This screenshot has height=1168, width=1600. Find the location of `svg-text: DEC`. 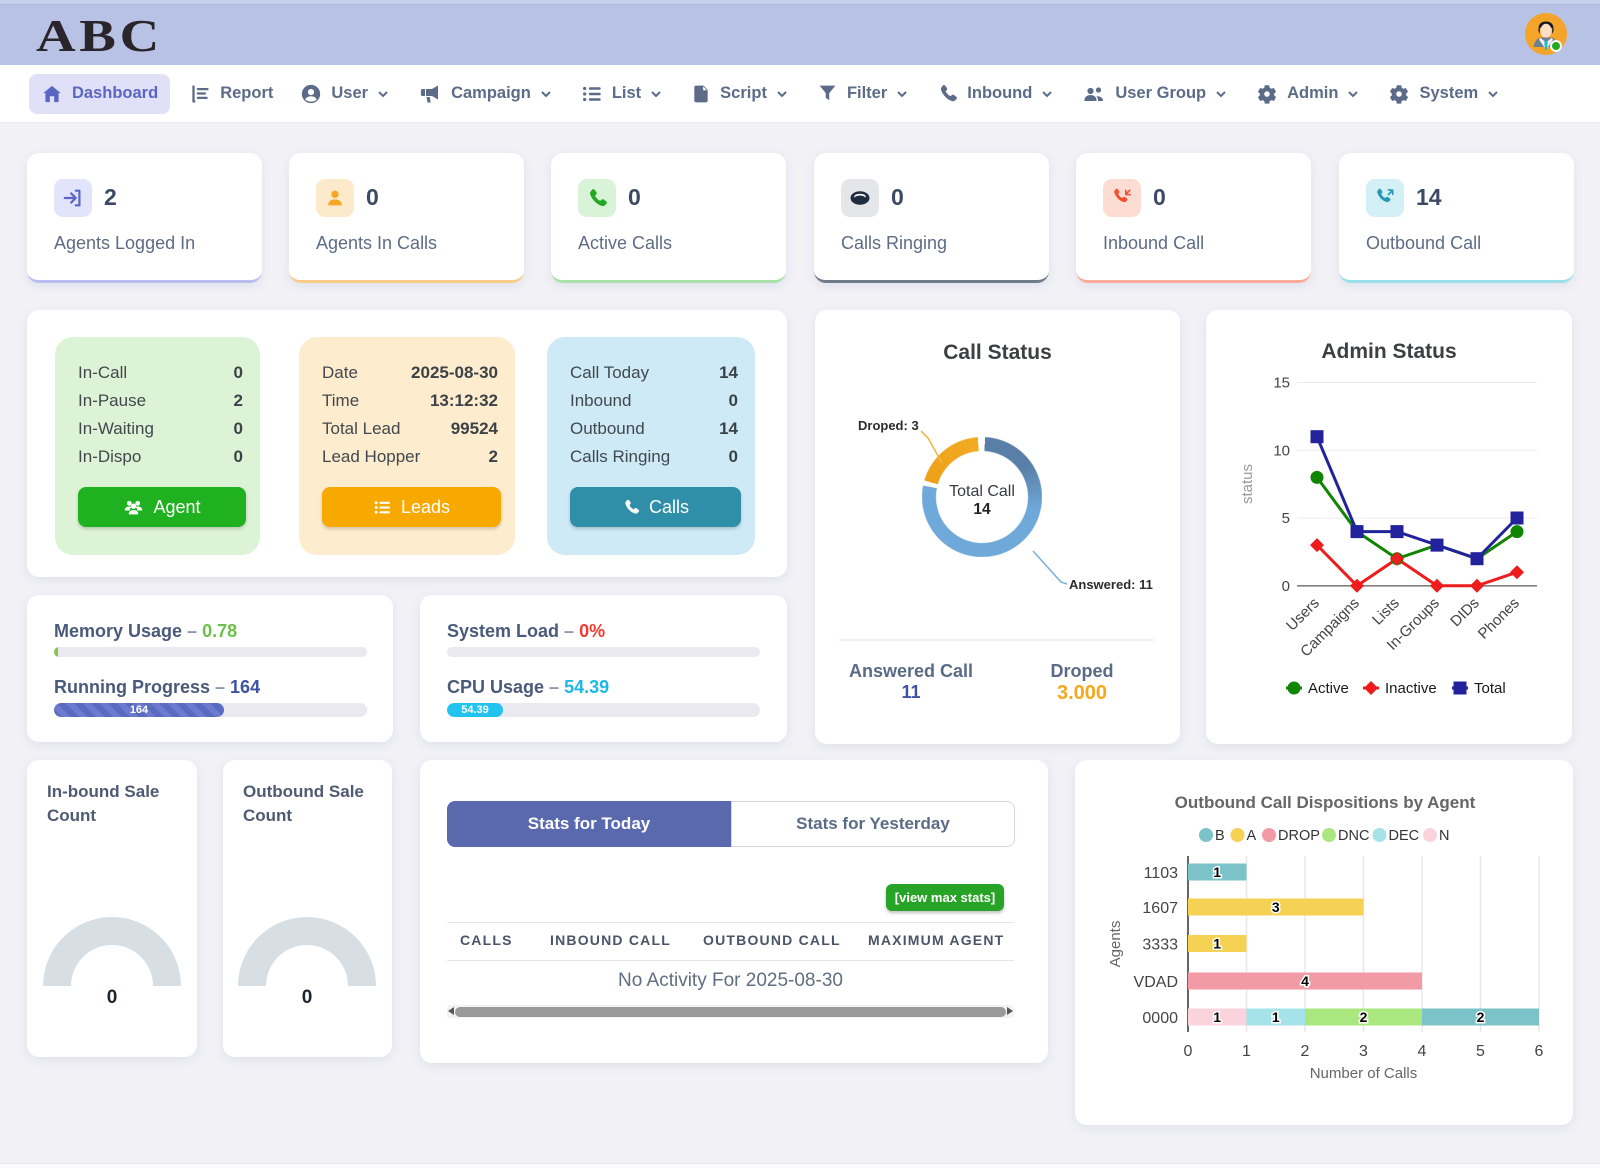

svg-text: DEC is located at coordinates (1404, 836).